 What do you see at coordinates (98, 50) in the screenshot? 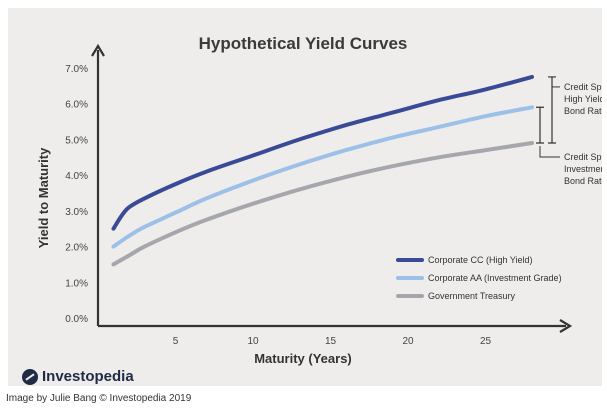
I see `y-axis-arrow-icon` at bounding box center [98, 50].